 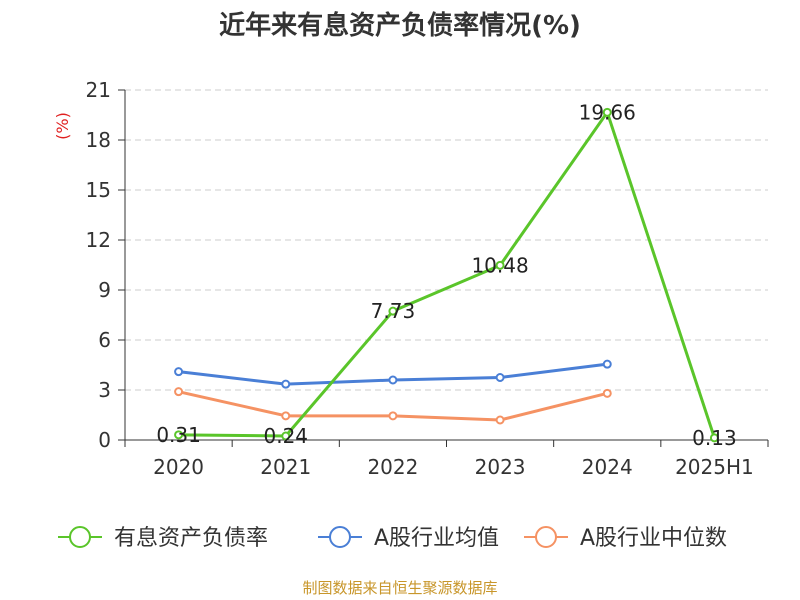 I want to click on y-tick-label: 15, so click(x=98, y=190).